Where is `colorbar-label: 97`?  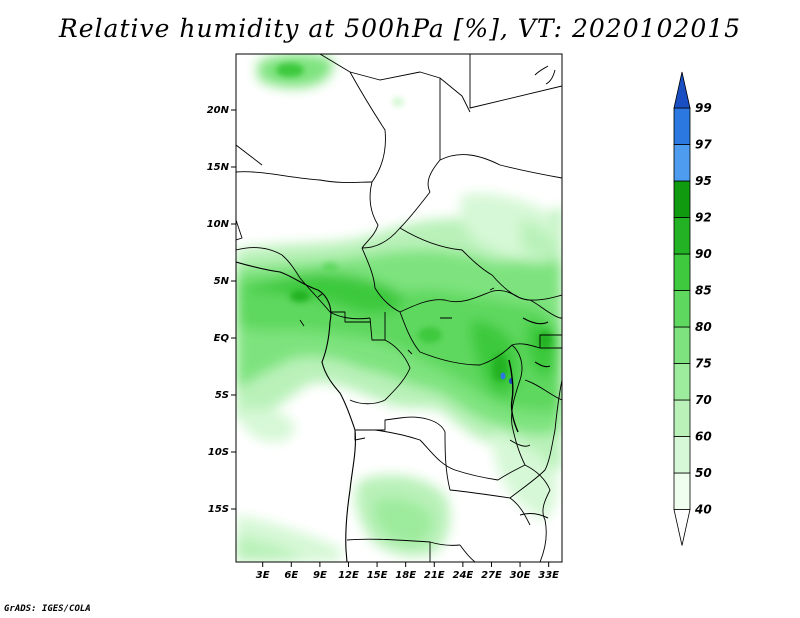
colorbar-label: 97 is located at coordinates (703, 145).